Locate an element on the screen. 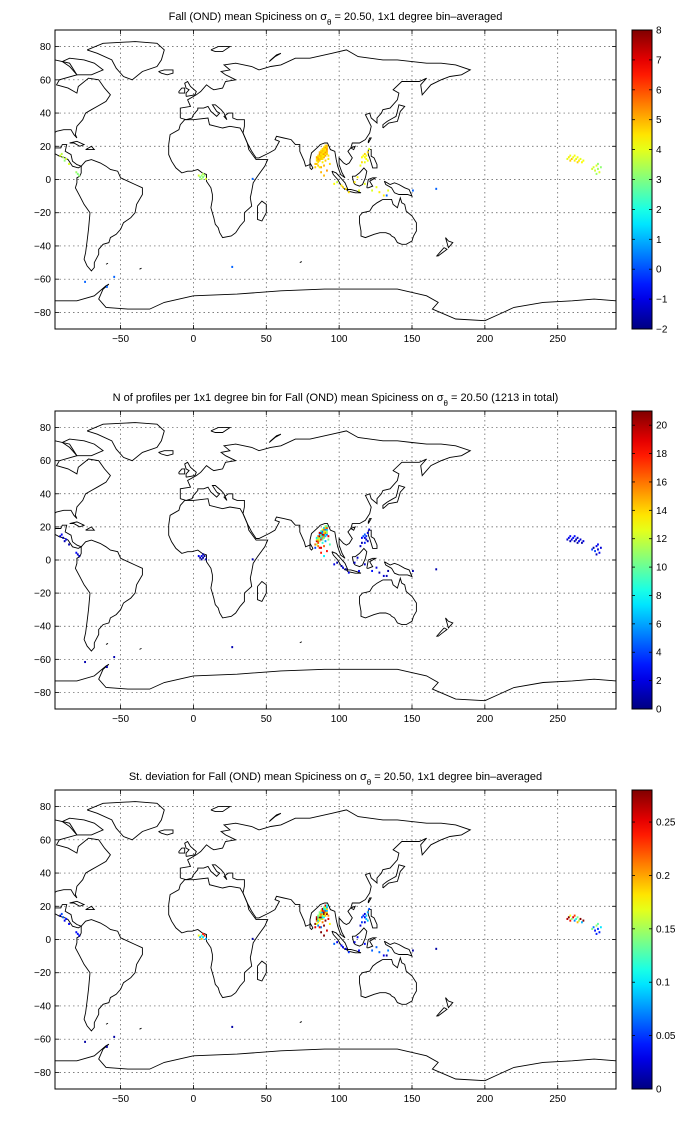 This screenshot has width=696, height=1145. colorbar-tick-label: 0.15 is located at coordinates (666, 929).